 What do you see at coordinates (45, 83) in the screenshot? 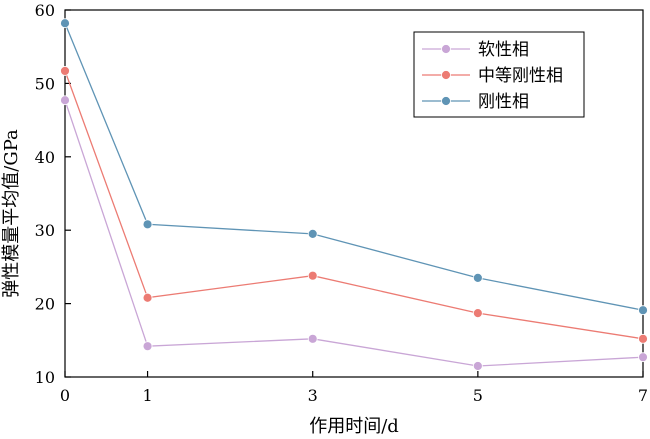
I see `y-tick-label: 50` at bounding box center [45, 83].